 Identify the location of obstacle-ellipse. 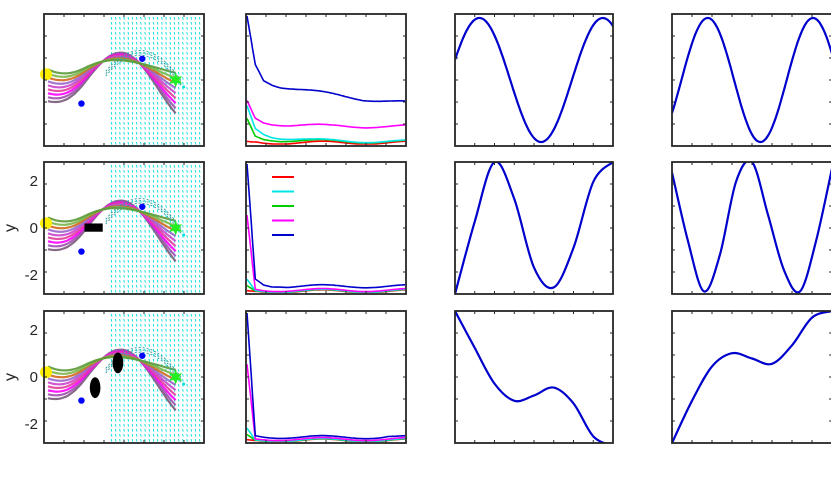
(118, 363).